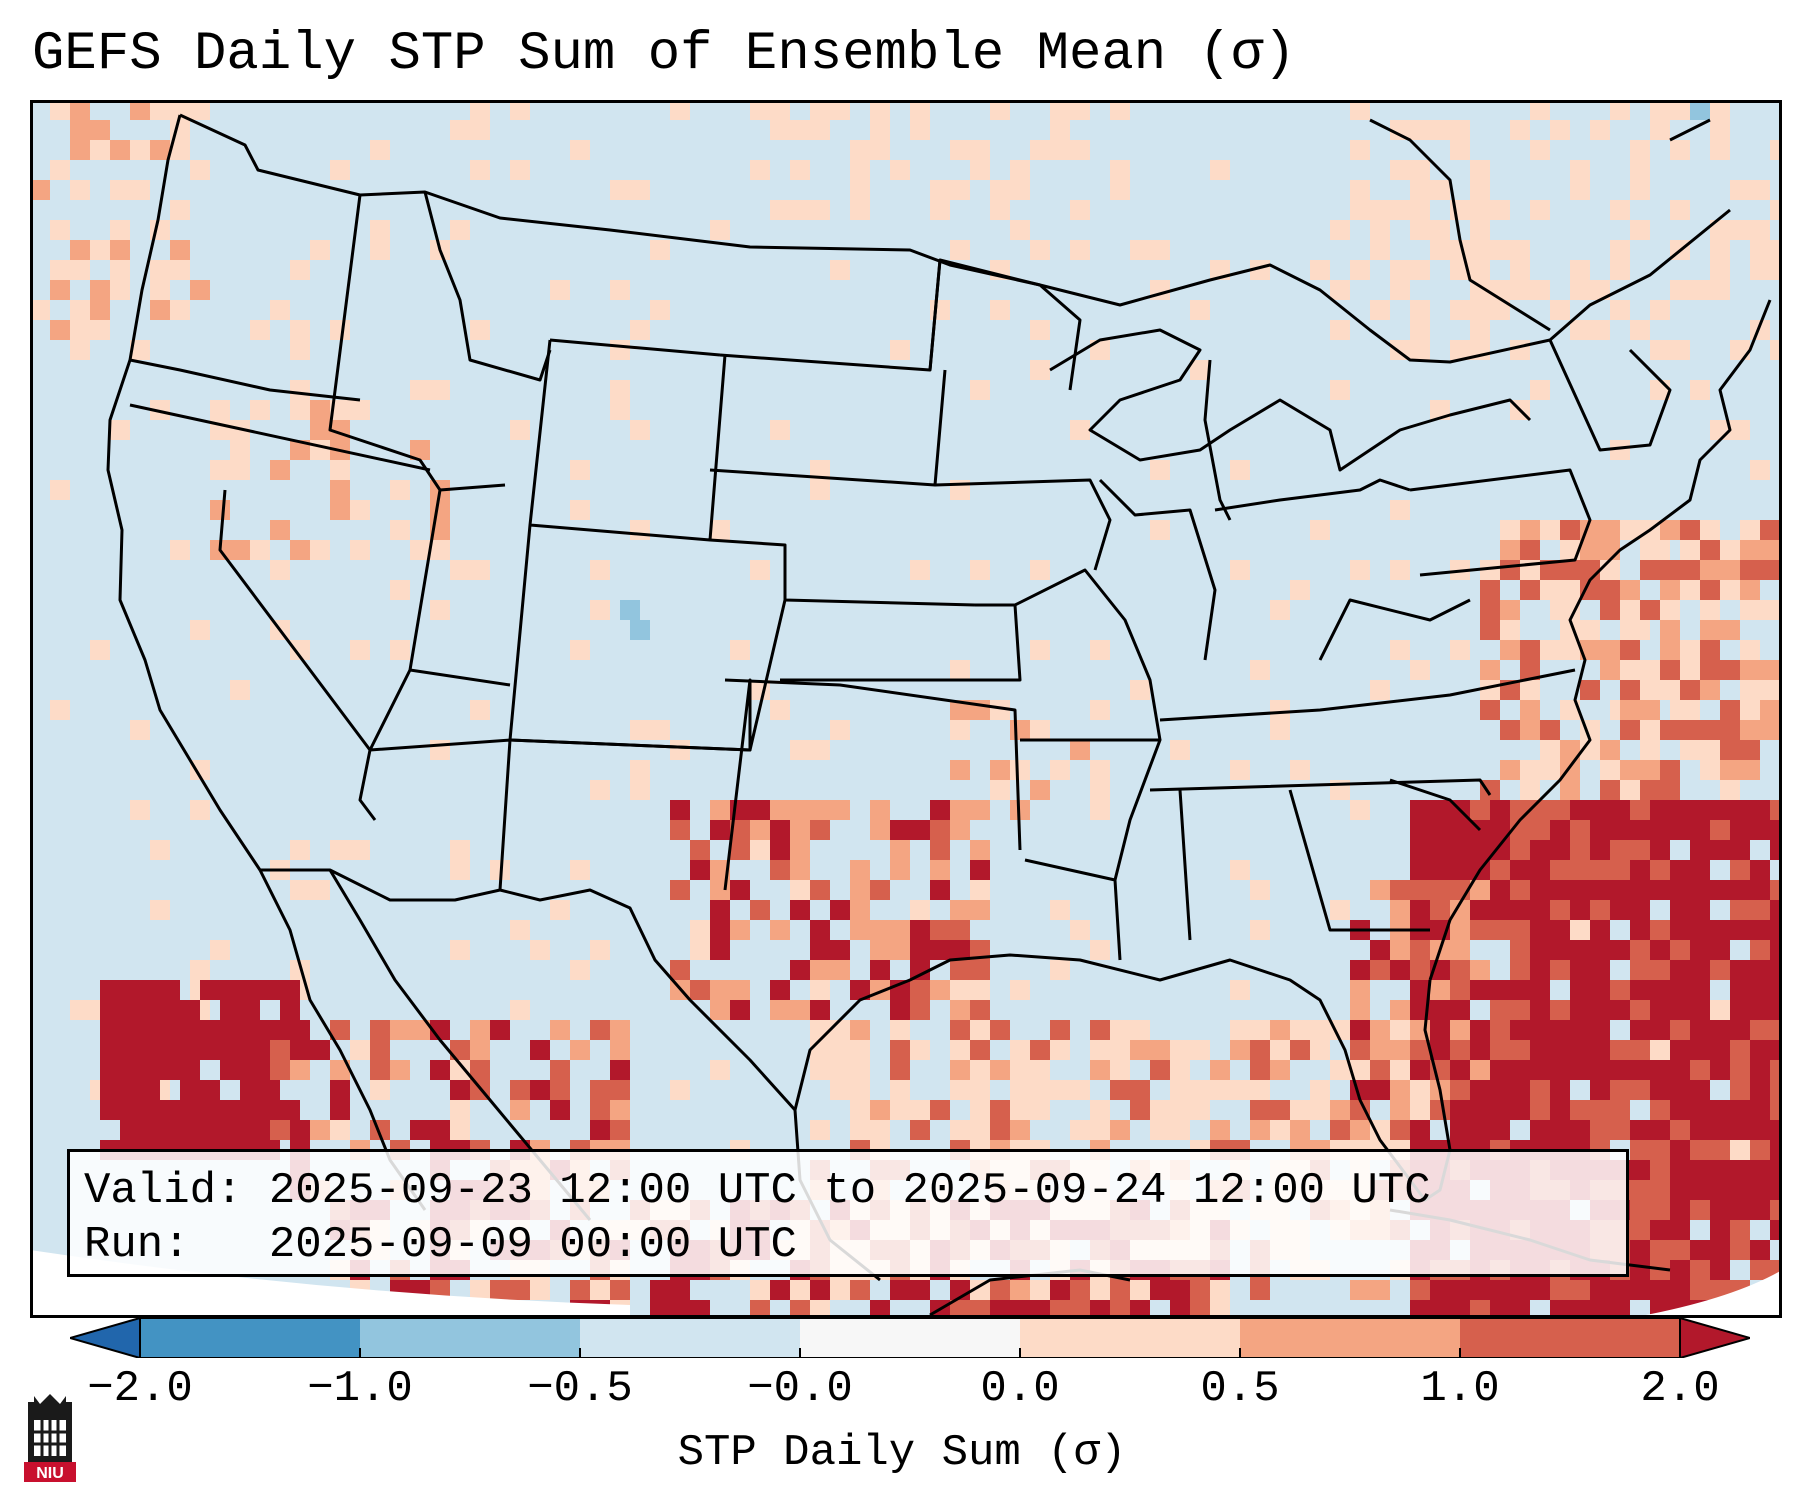  I want to click on colorbar, so click(910, 1338).